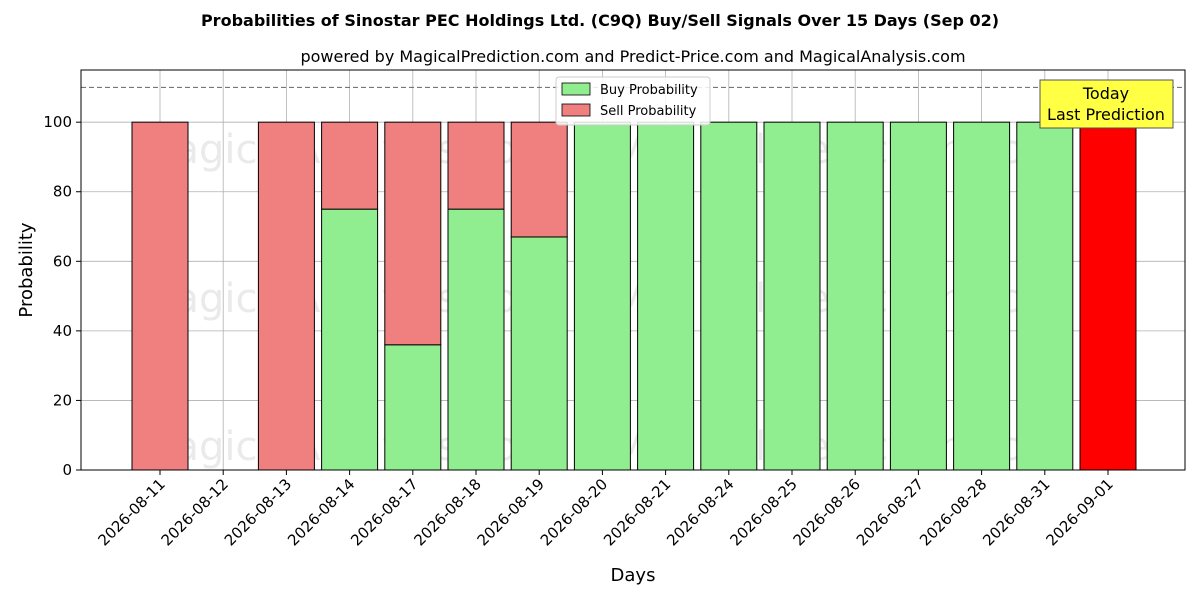 This screenshot has width=1200, height=600. I want to click on annotation-box, so click(1106, 104).